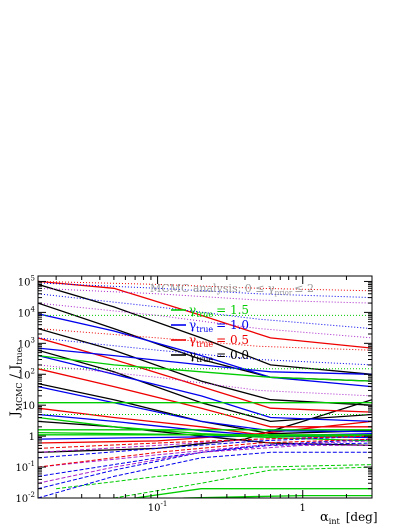  I want to click on y-tick-label: 10, so click(28, 406).